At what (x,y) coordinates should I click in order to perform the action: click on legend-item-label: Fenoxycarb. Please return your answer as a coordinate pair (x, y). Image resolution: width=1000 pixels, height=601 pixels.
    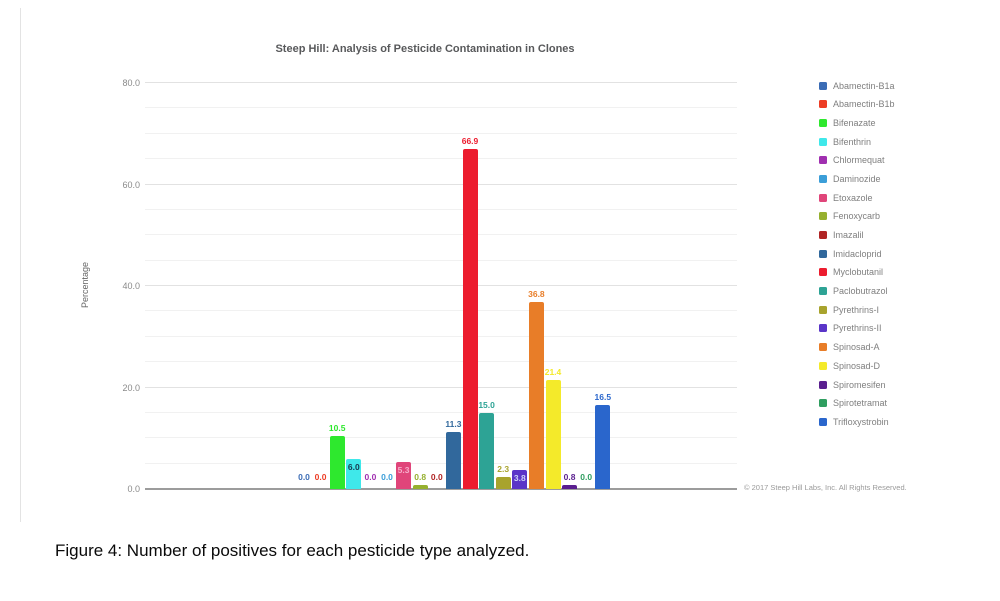
    Looking at the image, I should click on (857, 216).